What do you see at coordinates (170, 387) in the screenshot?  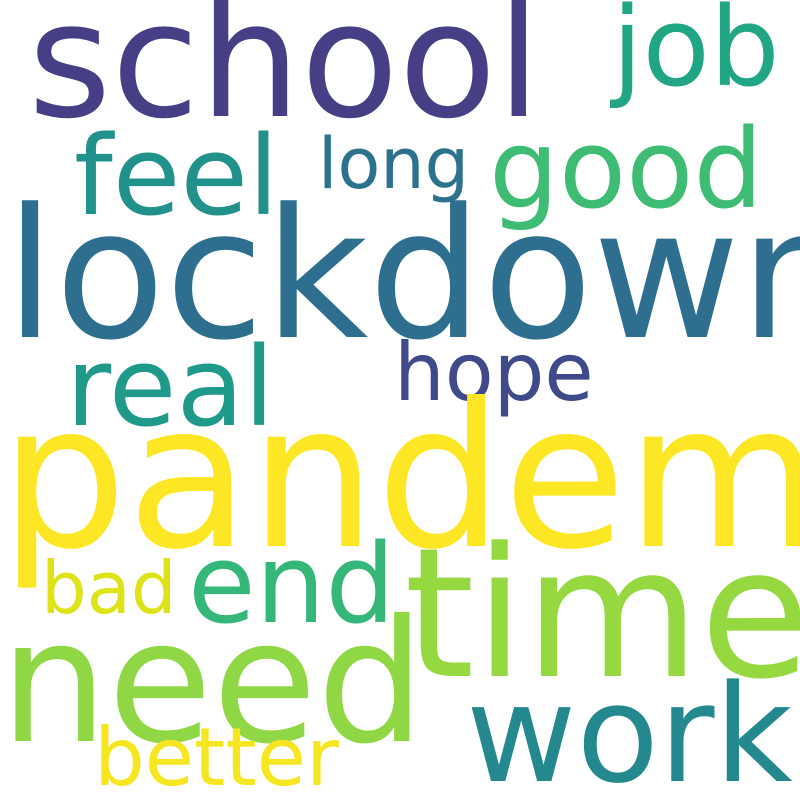 I see `word-real: real` at bounding box center [170, 387].